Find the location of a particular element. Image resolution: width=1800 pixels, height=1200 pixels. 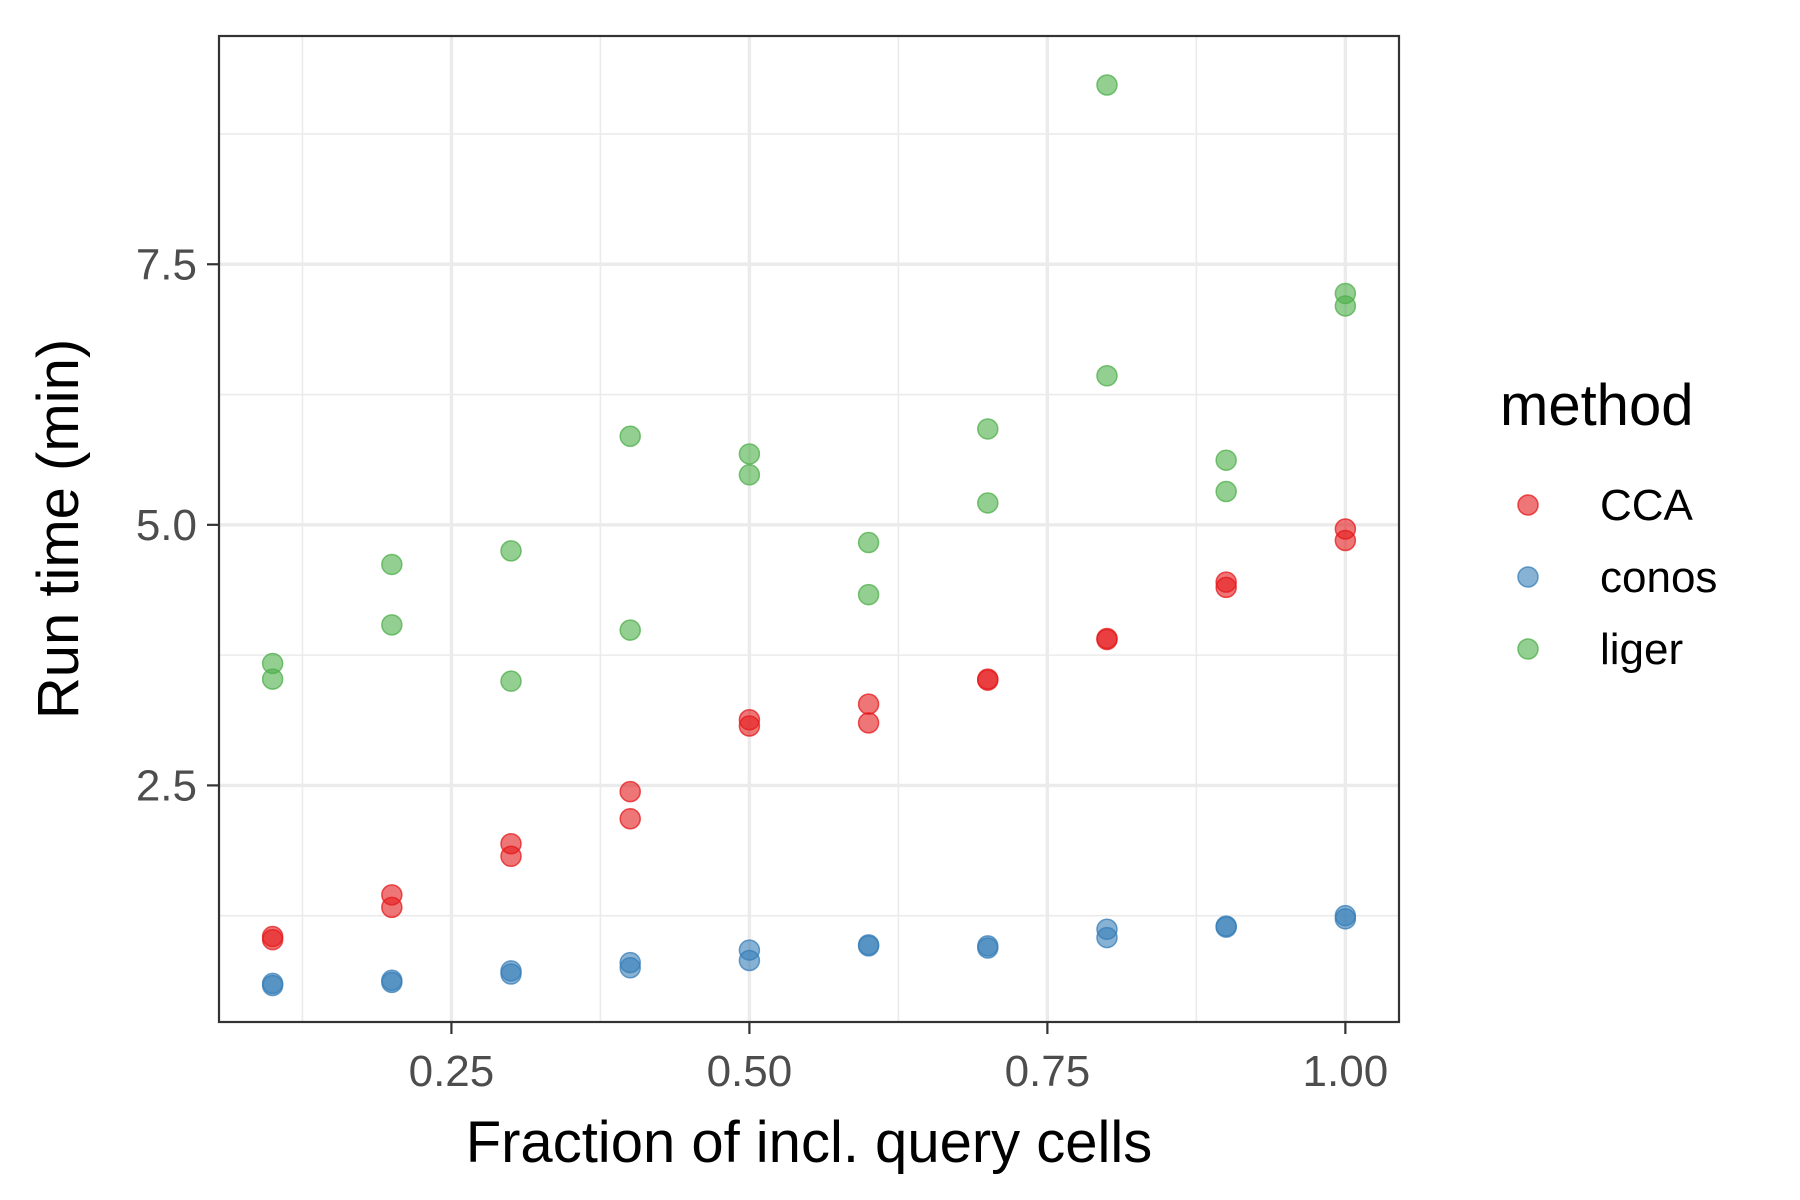

legend-label-liger: liger is located at coordinates (1641, 649).